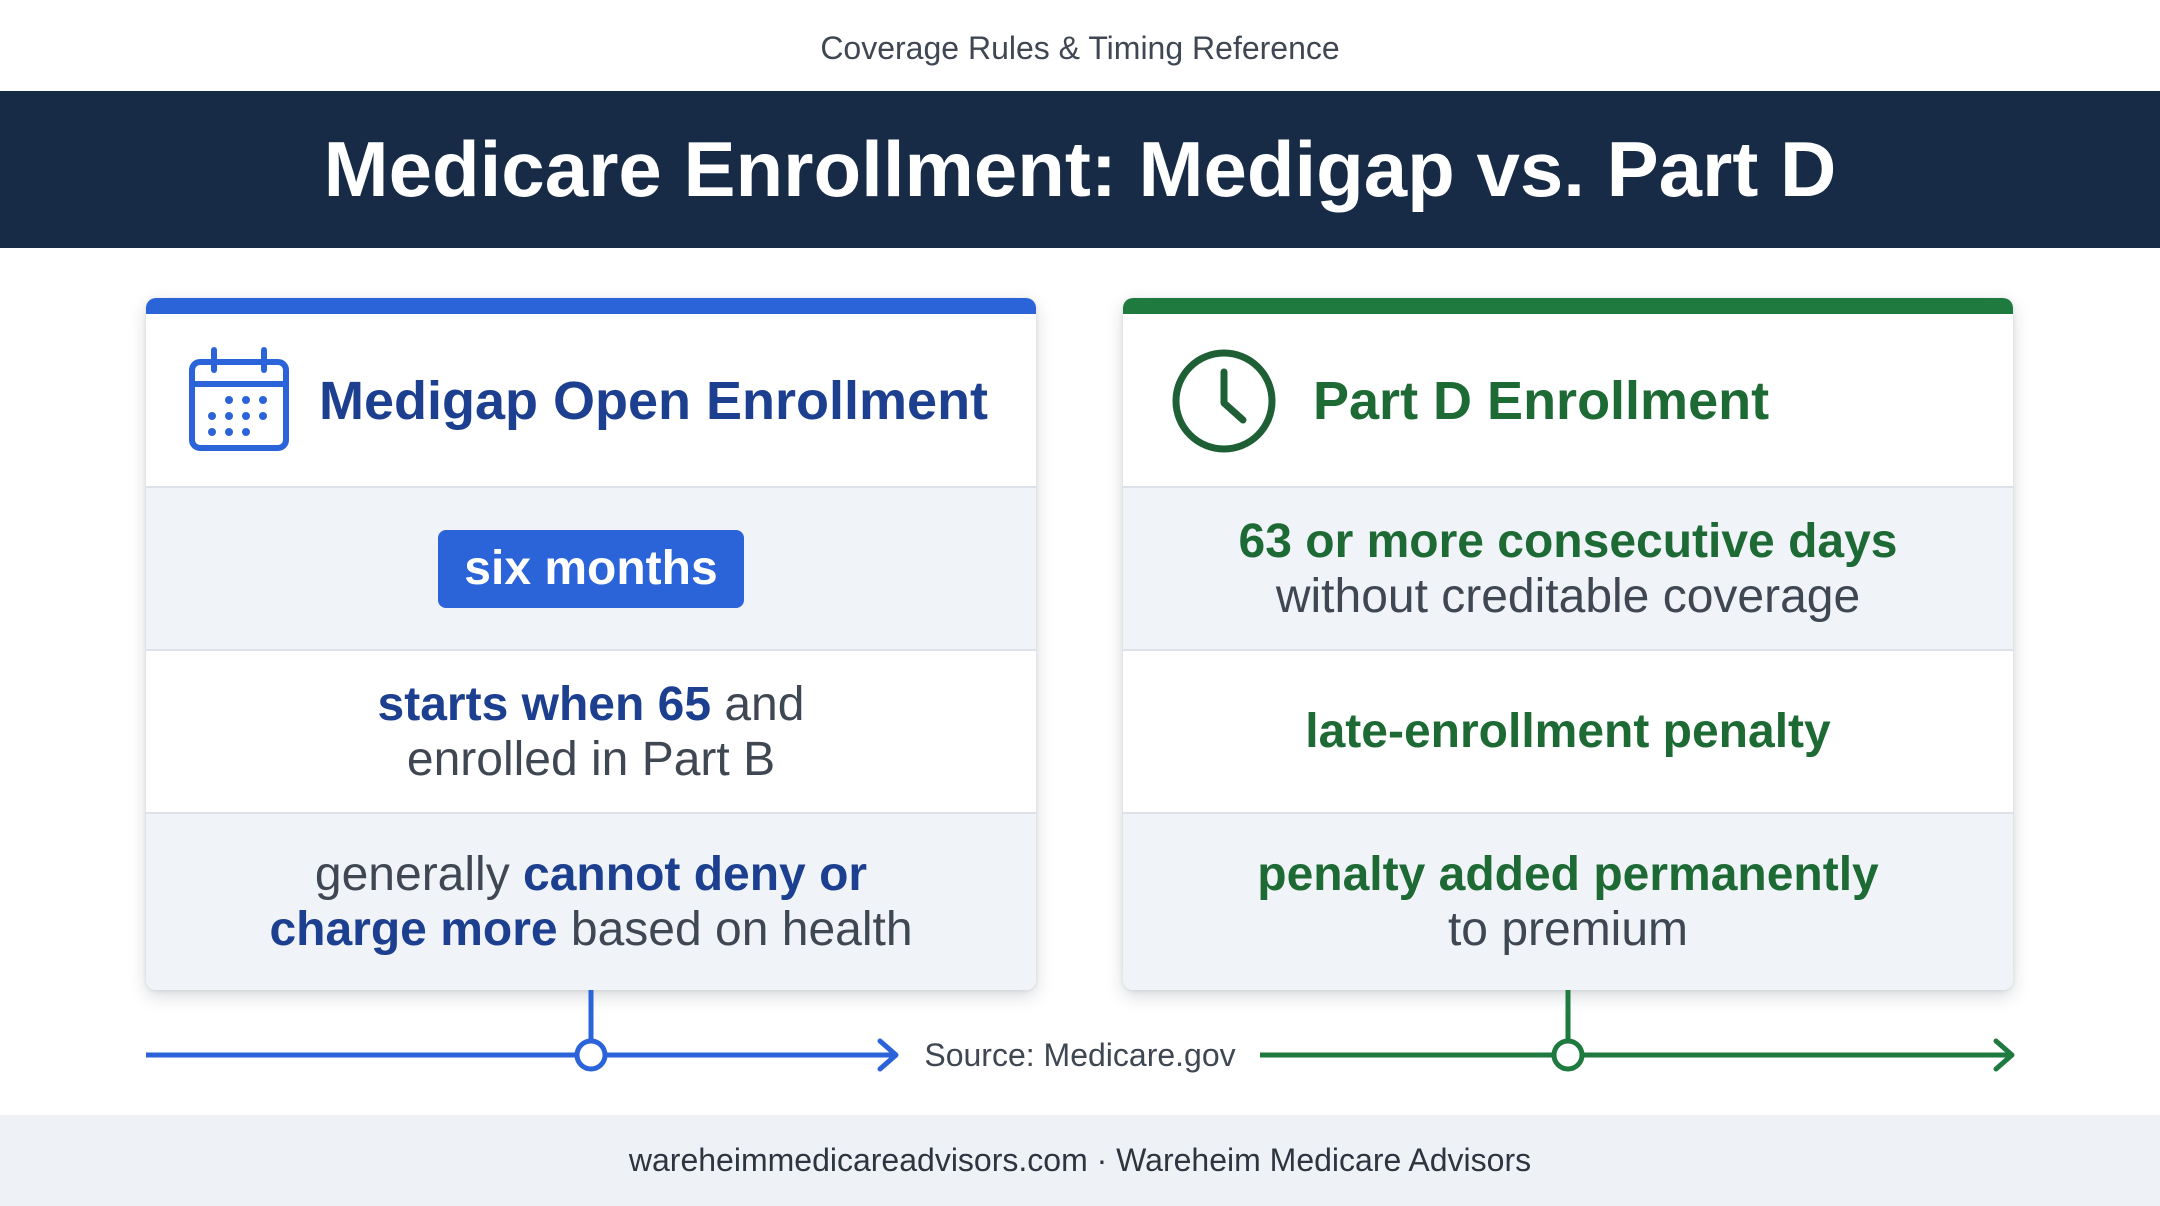 The width and height of the screenshot is (2160, 1206). Describe the element at coordinates (1080, 1055) in the screenshot. I see `source-label: Source: Medicare.gov` at that location.